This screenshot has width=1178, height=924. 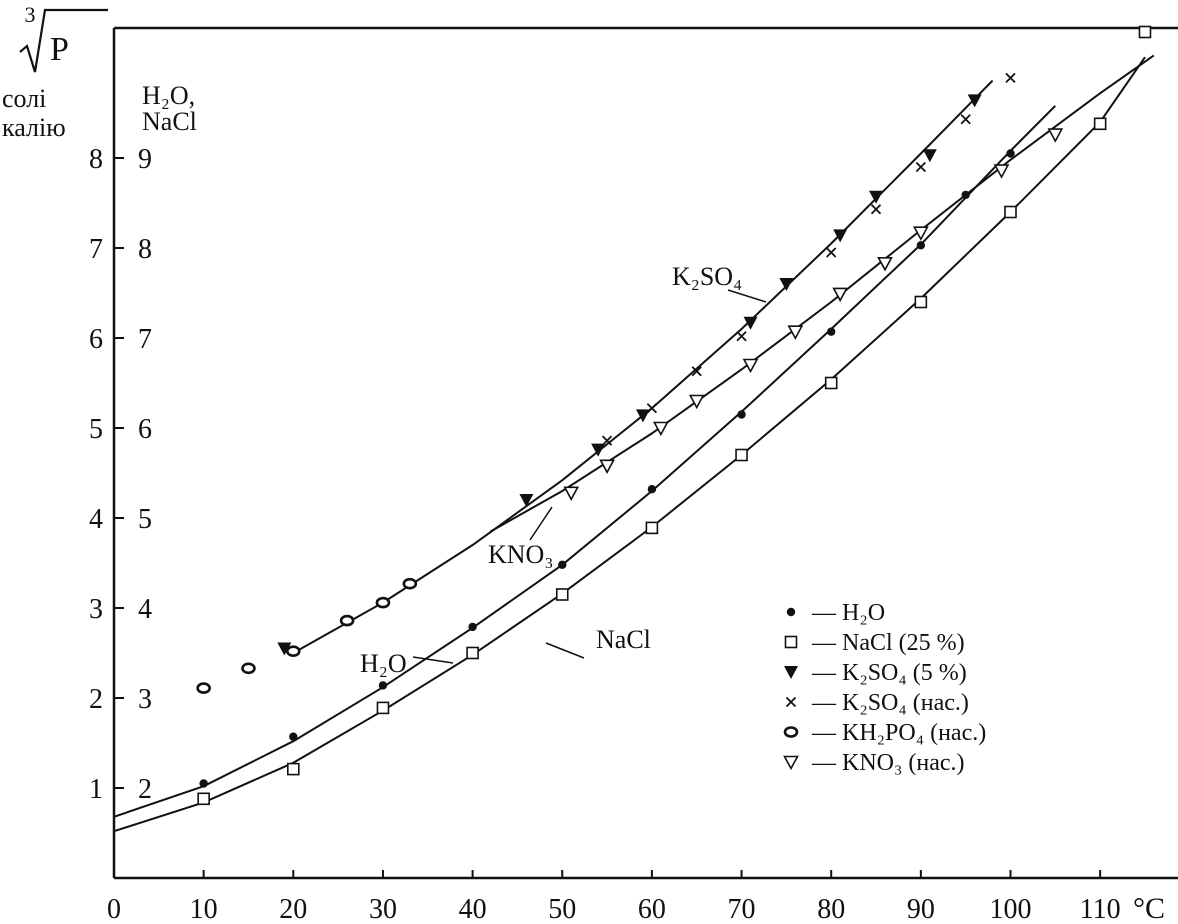 I want to click on annotation-k2so4: K₂SO₄, so click(x=707, y=276).